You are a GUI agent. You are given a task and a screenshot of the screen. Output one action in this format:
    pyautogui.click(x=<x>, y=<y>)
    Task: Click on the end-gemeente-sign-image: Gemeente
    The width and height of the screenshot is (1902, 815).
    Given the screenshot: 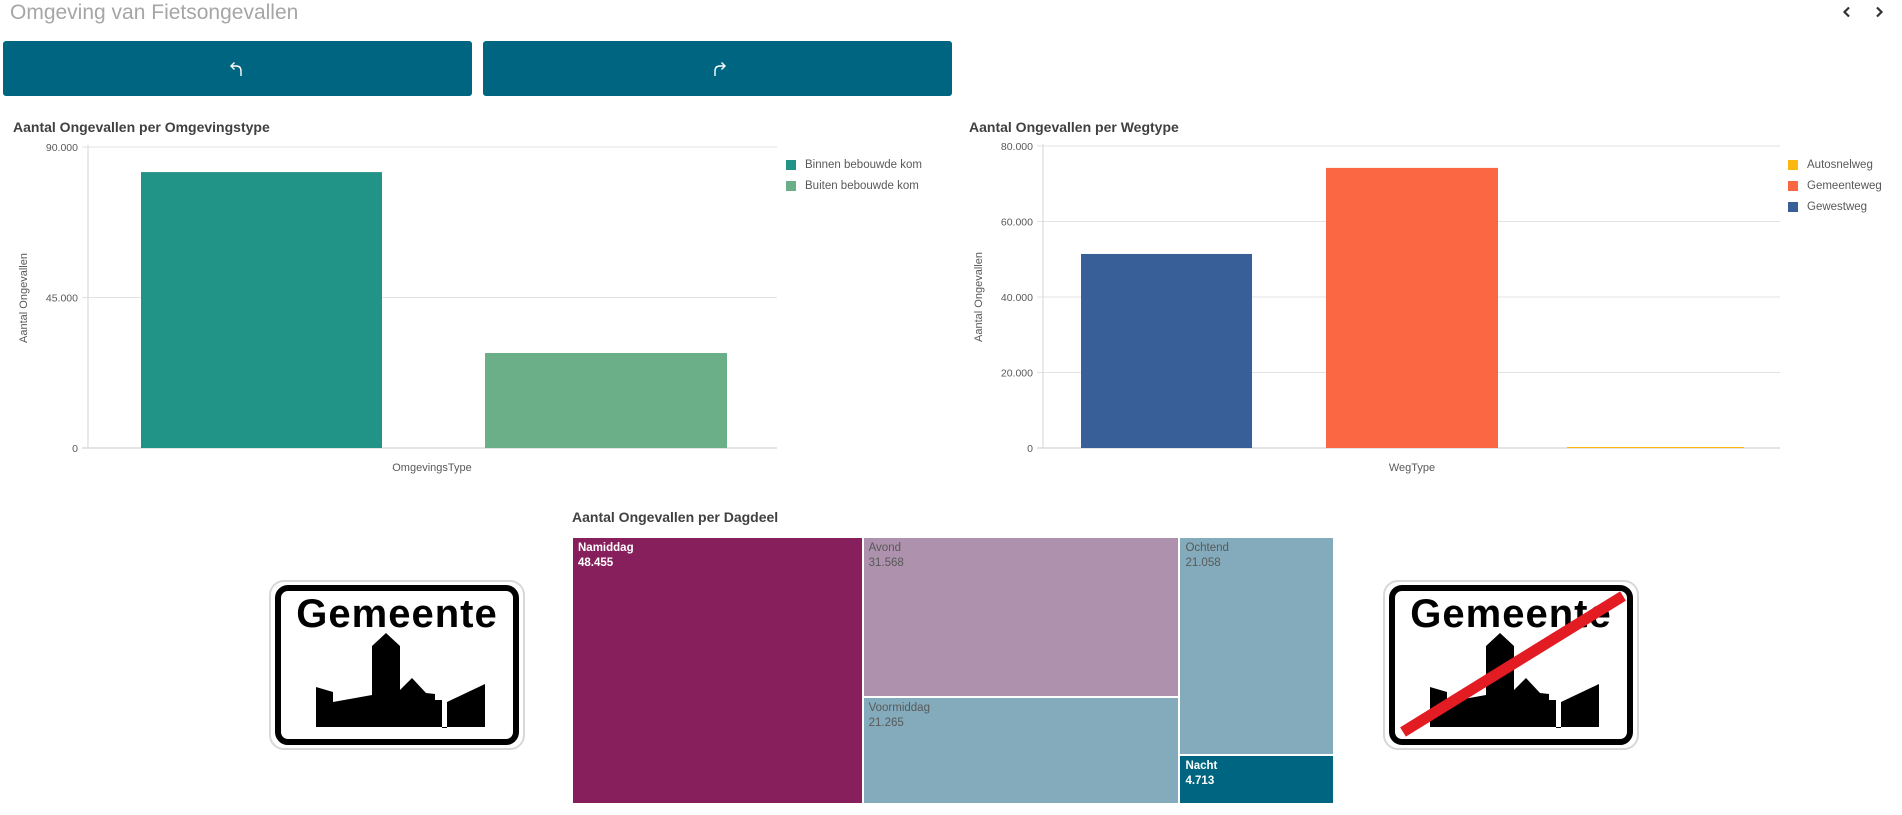 What is the action you would take?
    pyautogui.click(x=1511, y=665)
    